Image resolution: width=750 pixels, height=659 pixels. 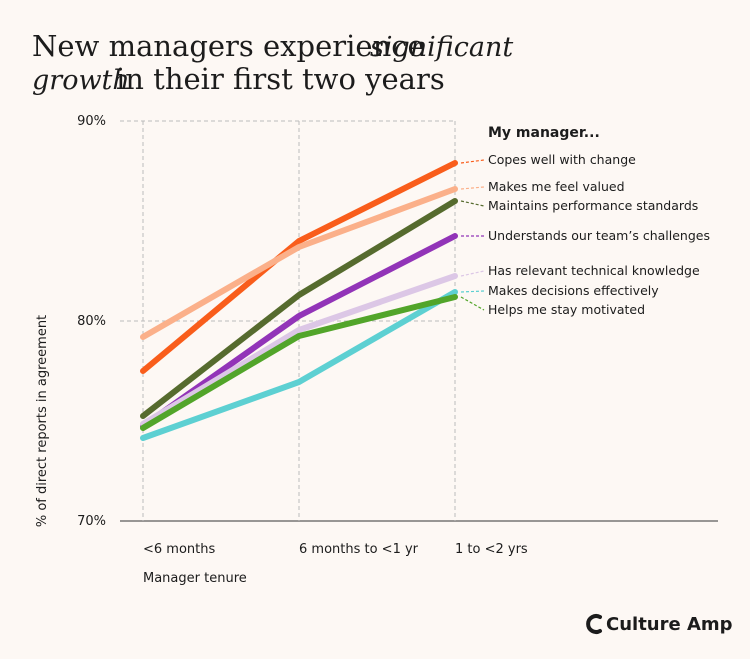 What do you see at coordinates (91, 321) in the screenshot?
I see `y-tick-label: 80%` at bounding box center [91, 321].